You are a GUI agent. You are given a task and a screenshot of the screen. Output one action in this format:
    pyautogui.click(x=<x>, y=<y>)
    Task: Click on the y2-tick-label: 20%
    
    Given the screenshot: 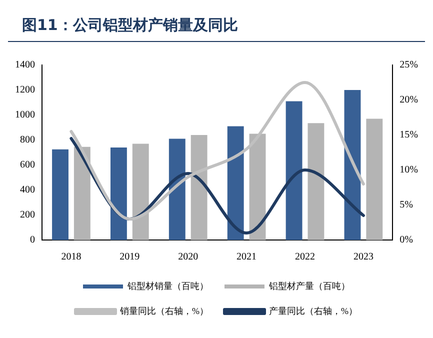 What is the action you would take?
    pyautogui.click(x=409, y=100)
    